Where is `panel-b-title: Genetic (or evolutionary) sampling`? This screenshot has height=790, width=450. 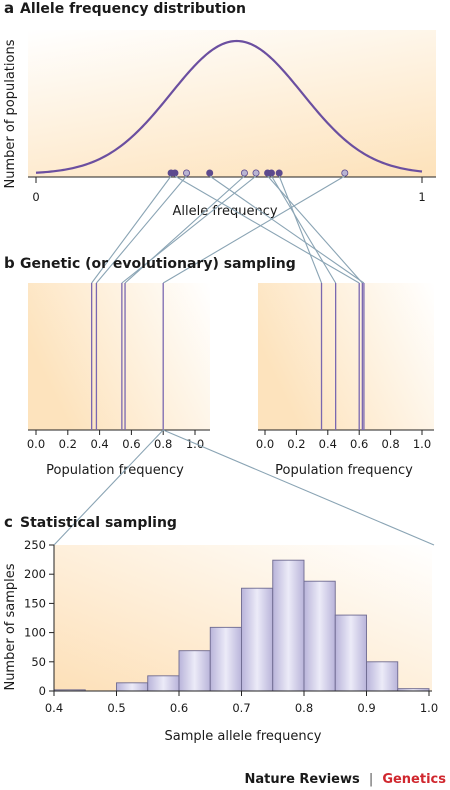
panel-b-title: Genetic (or evolutionary) sampling is located at coordinates (158, 264).